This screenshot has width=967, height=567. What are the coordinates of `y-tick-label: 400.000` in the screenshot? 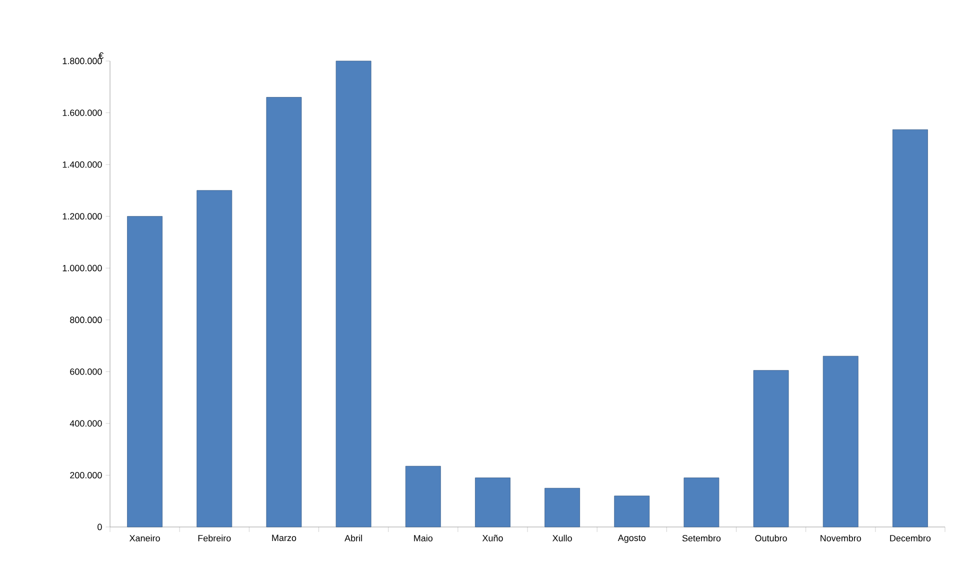 It's located at (86, 423).